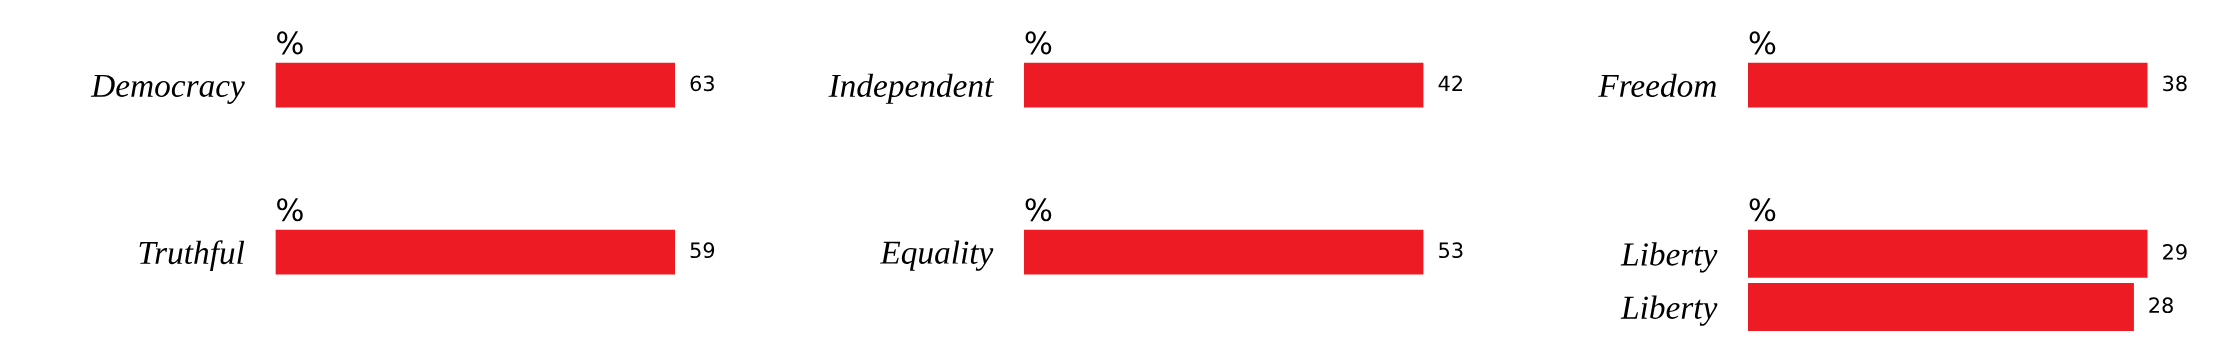  What do you see at coordinates (702, 83) in the screenshot?
I see `data-label: 63` at bounding box center [702, 83].